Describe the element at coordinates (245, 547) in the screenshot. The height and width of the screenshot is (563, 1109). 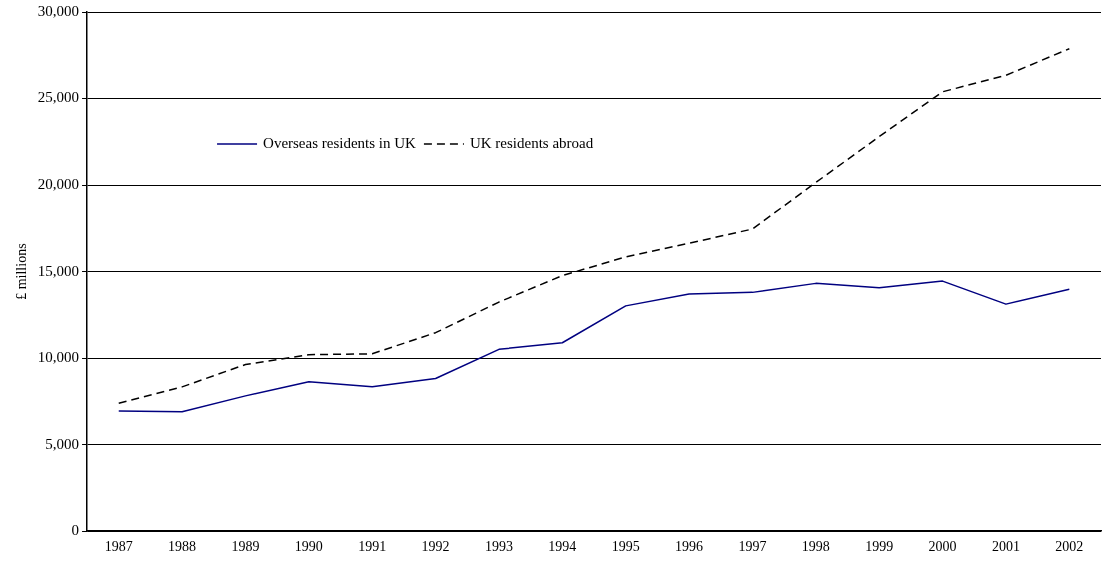
I see `x-tick-label: 1989` at that location.